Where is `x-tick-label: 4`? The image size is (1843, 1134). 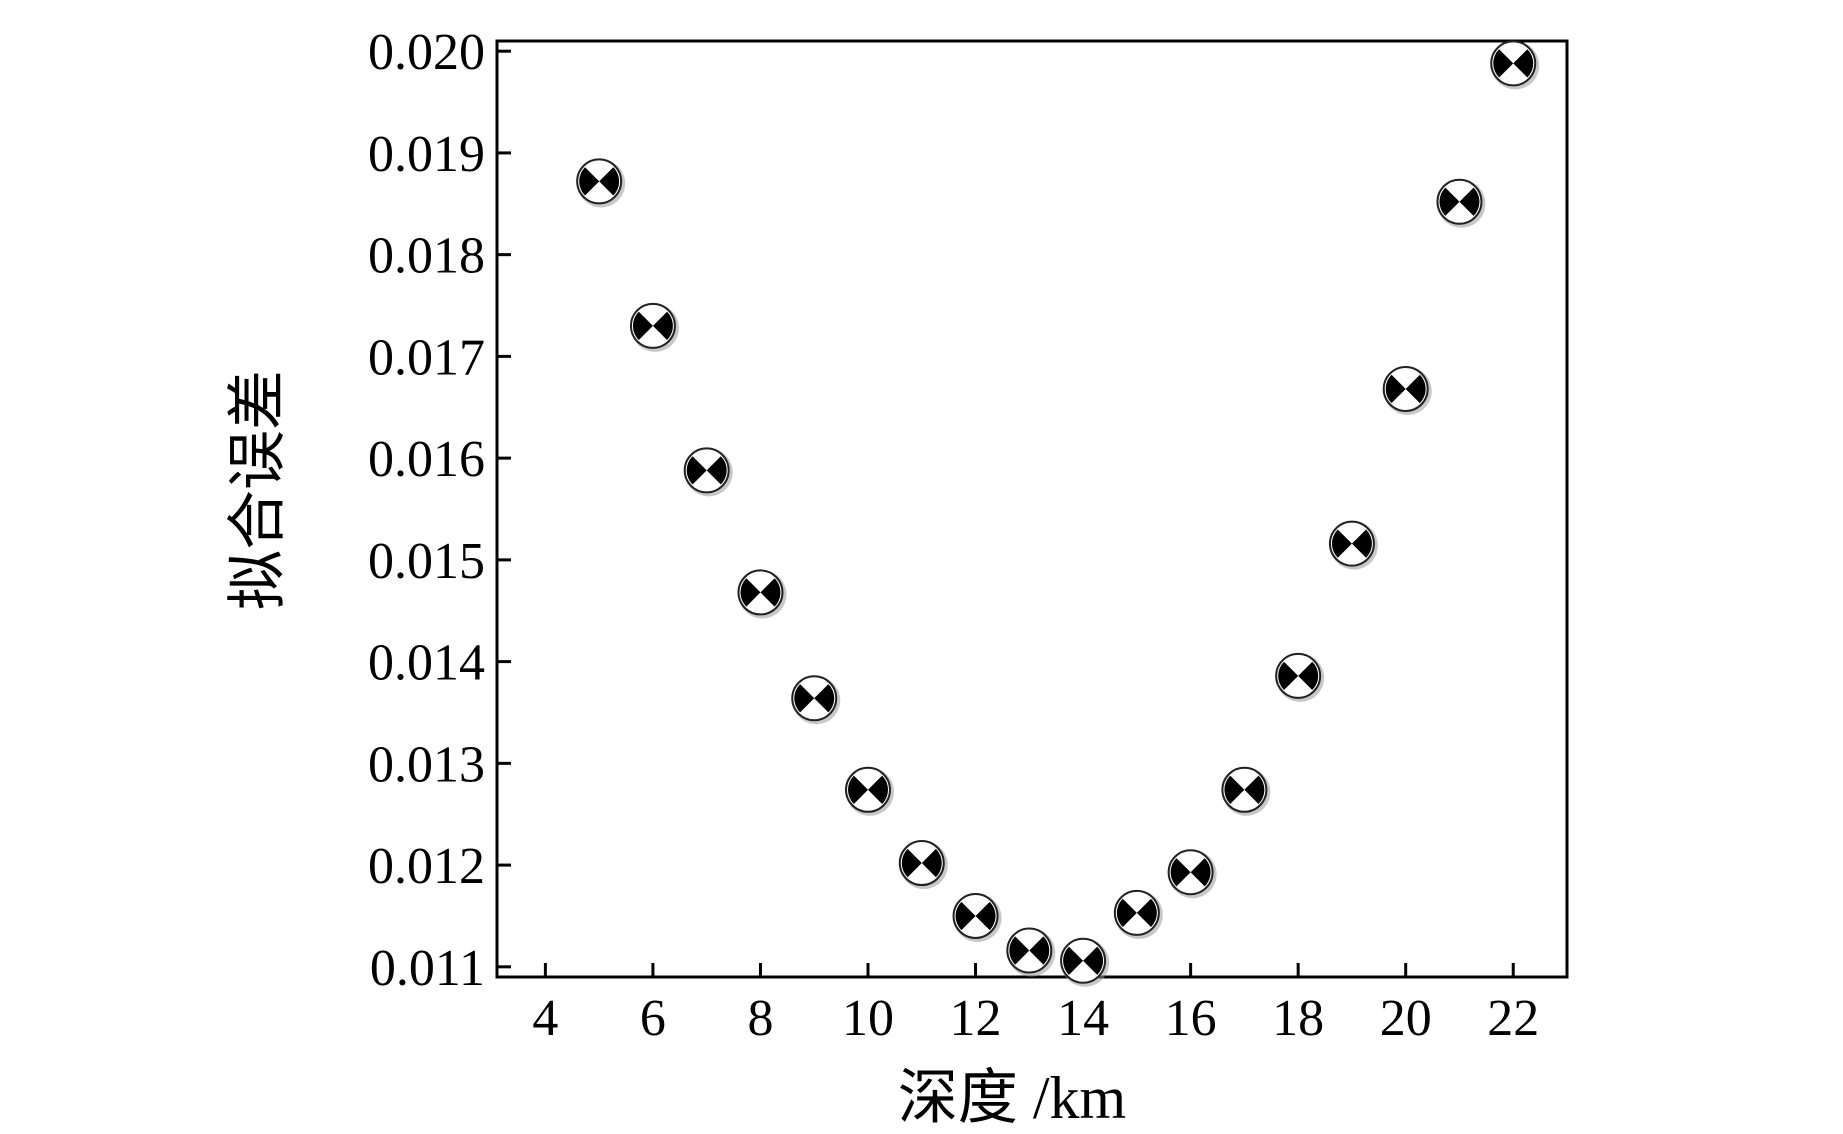 x-tick-label: 4 is located at coordinates (545, 1018).